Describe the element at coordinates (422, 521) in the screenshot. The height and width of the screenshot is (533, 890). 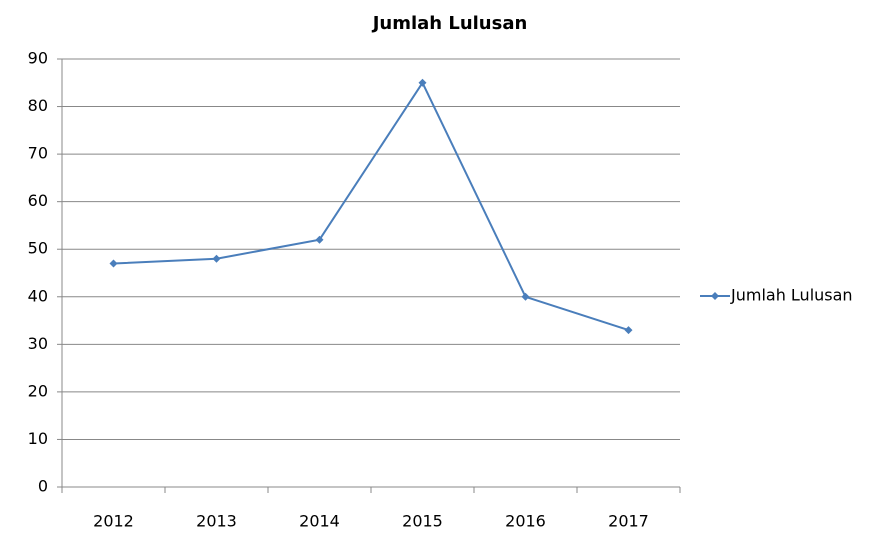
I see `x-tick-label: 2015` at that location.